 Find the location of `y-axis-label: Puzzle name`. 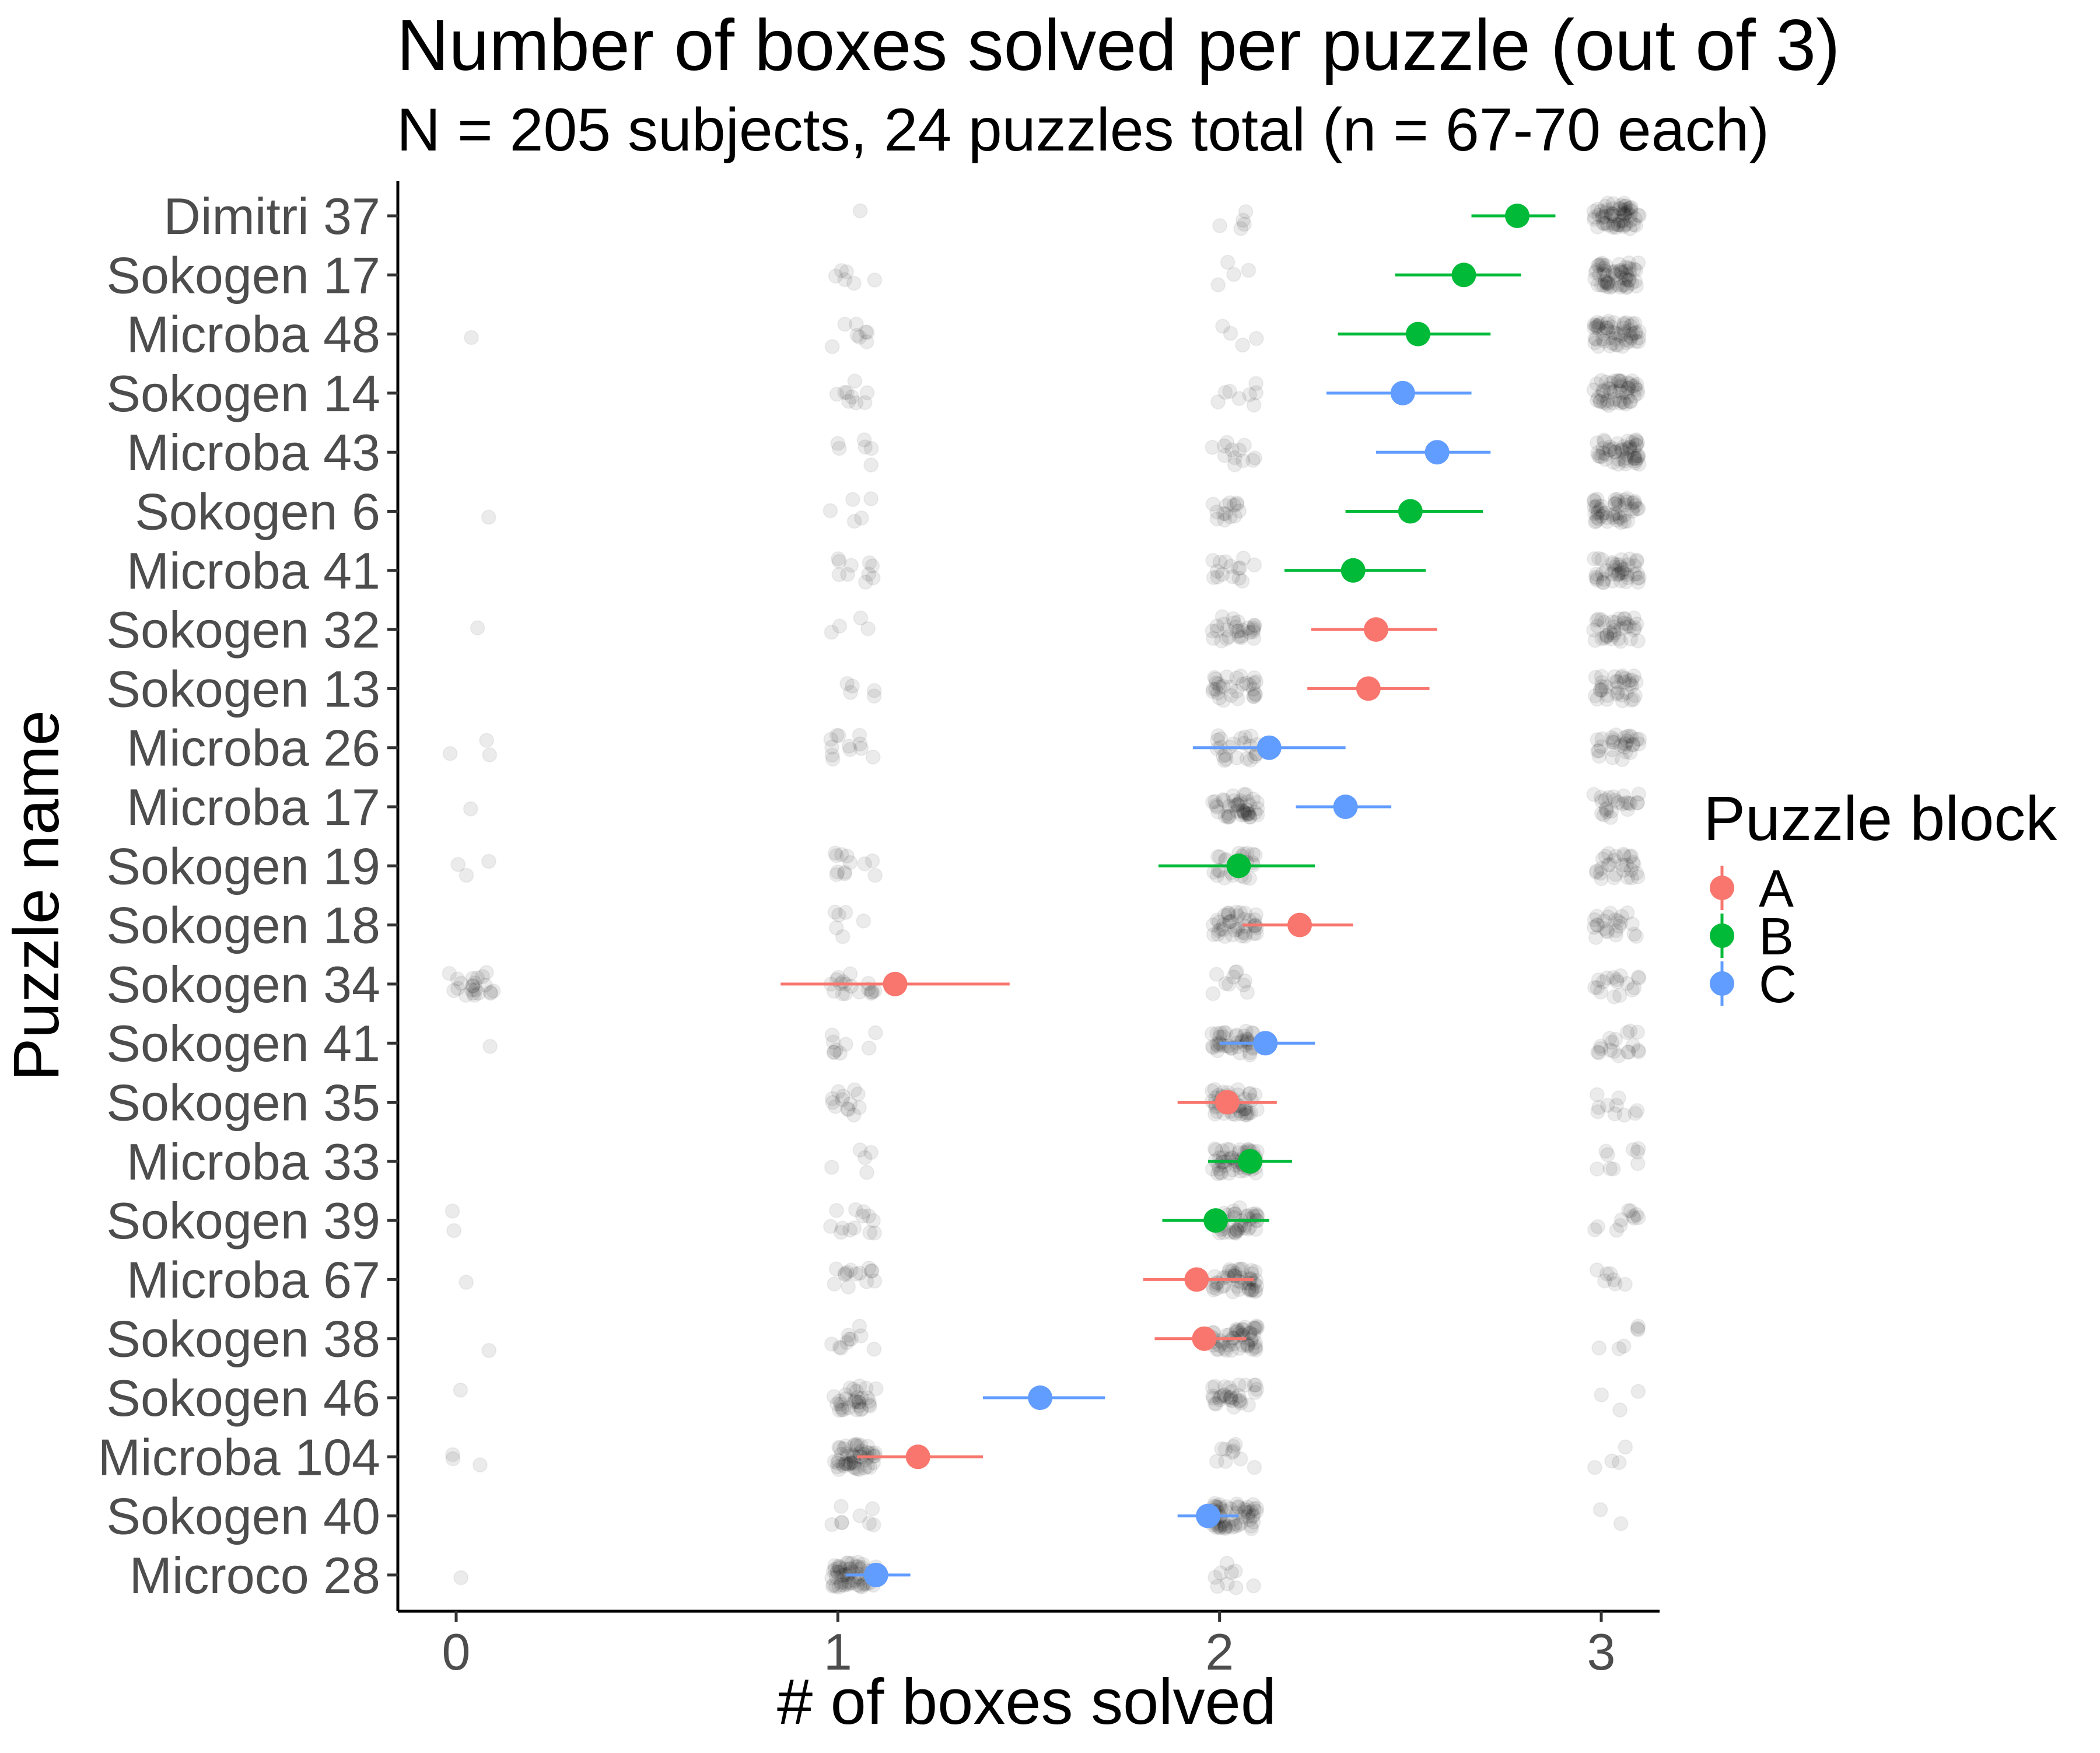

y-axis-label: Puzzle name is located at coordinates (36, 895).